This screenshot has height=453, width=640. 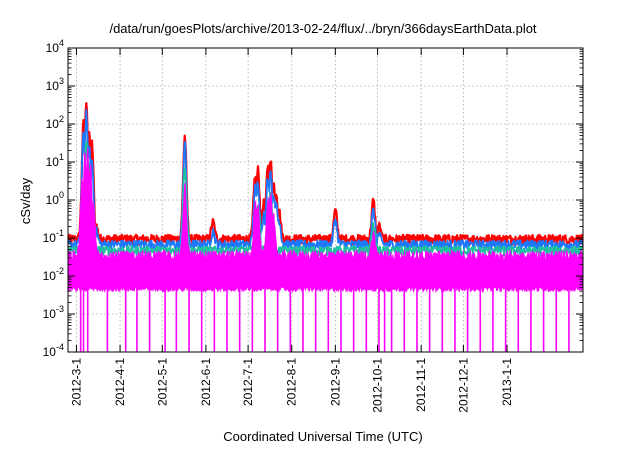 I want to click on x-tick-label: 2012-7-1, so click(x=248, y=382).